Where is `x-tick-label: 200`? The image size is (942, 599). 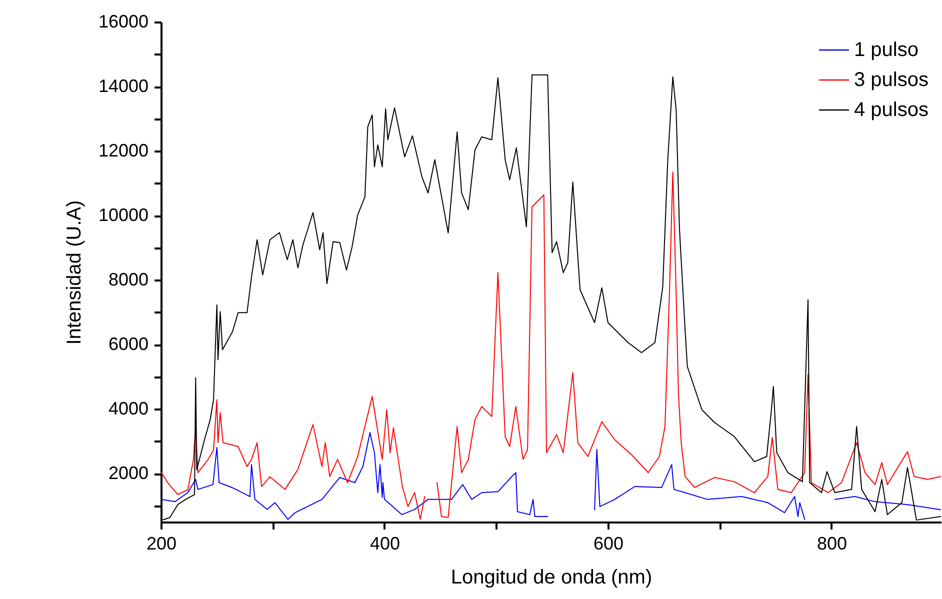
x-tick-label: 200 is located at coordinates (161, 544).